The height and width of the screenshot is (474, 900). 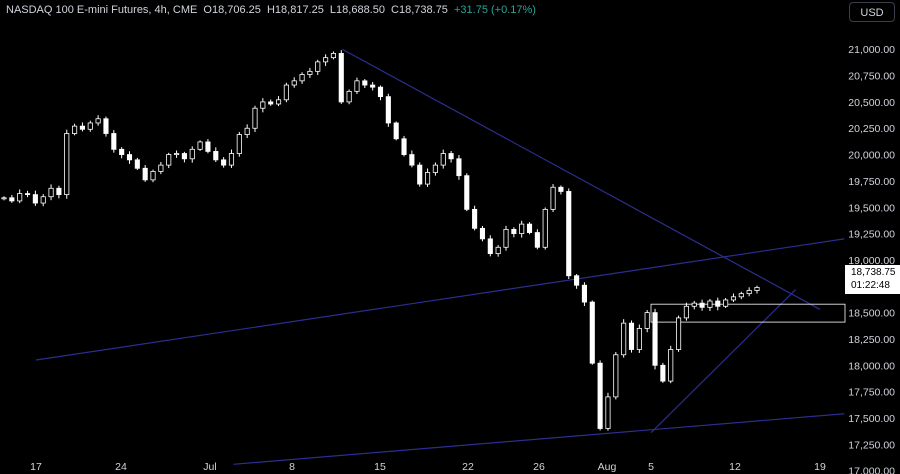 I want to click on bar-countdown: 01:22:48, so click(x=870, y=285).